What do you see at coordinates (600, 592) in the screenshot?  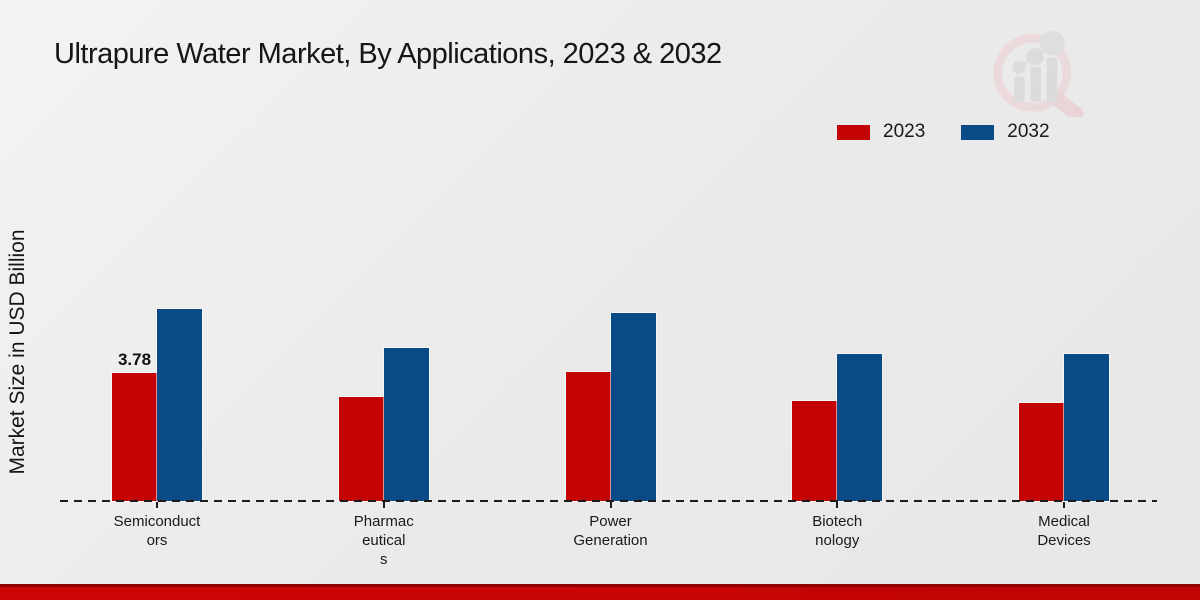 I see `bottom-accent-bar` at bounding box center [600, 592].